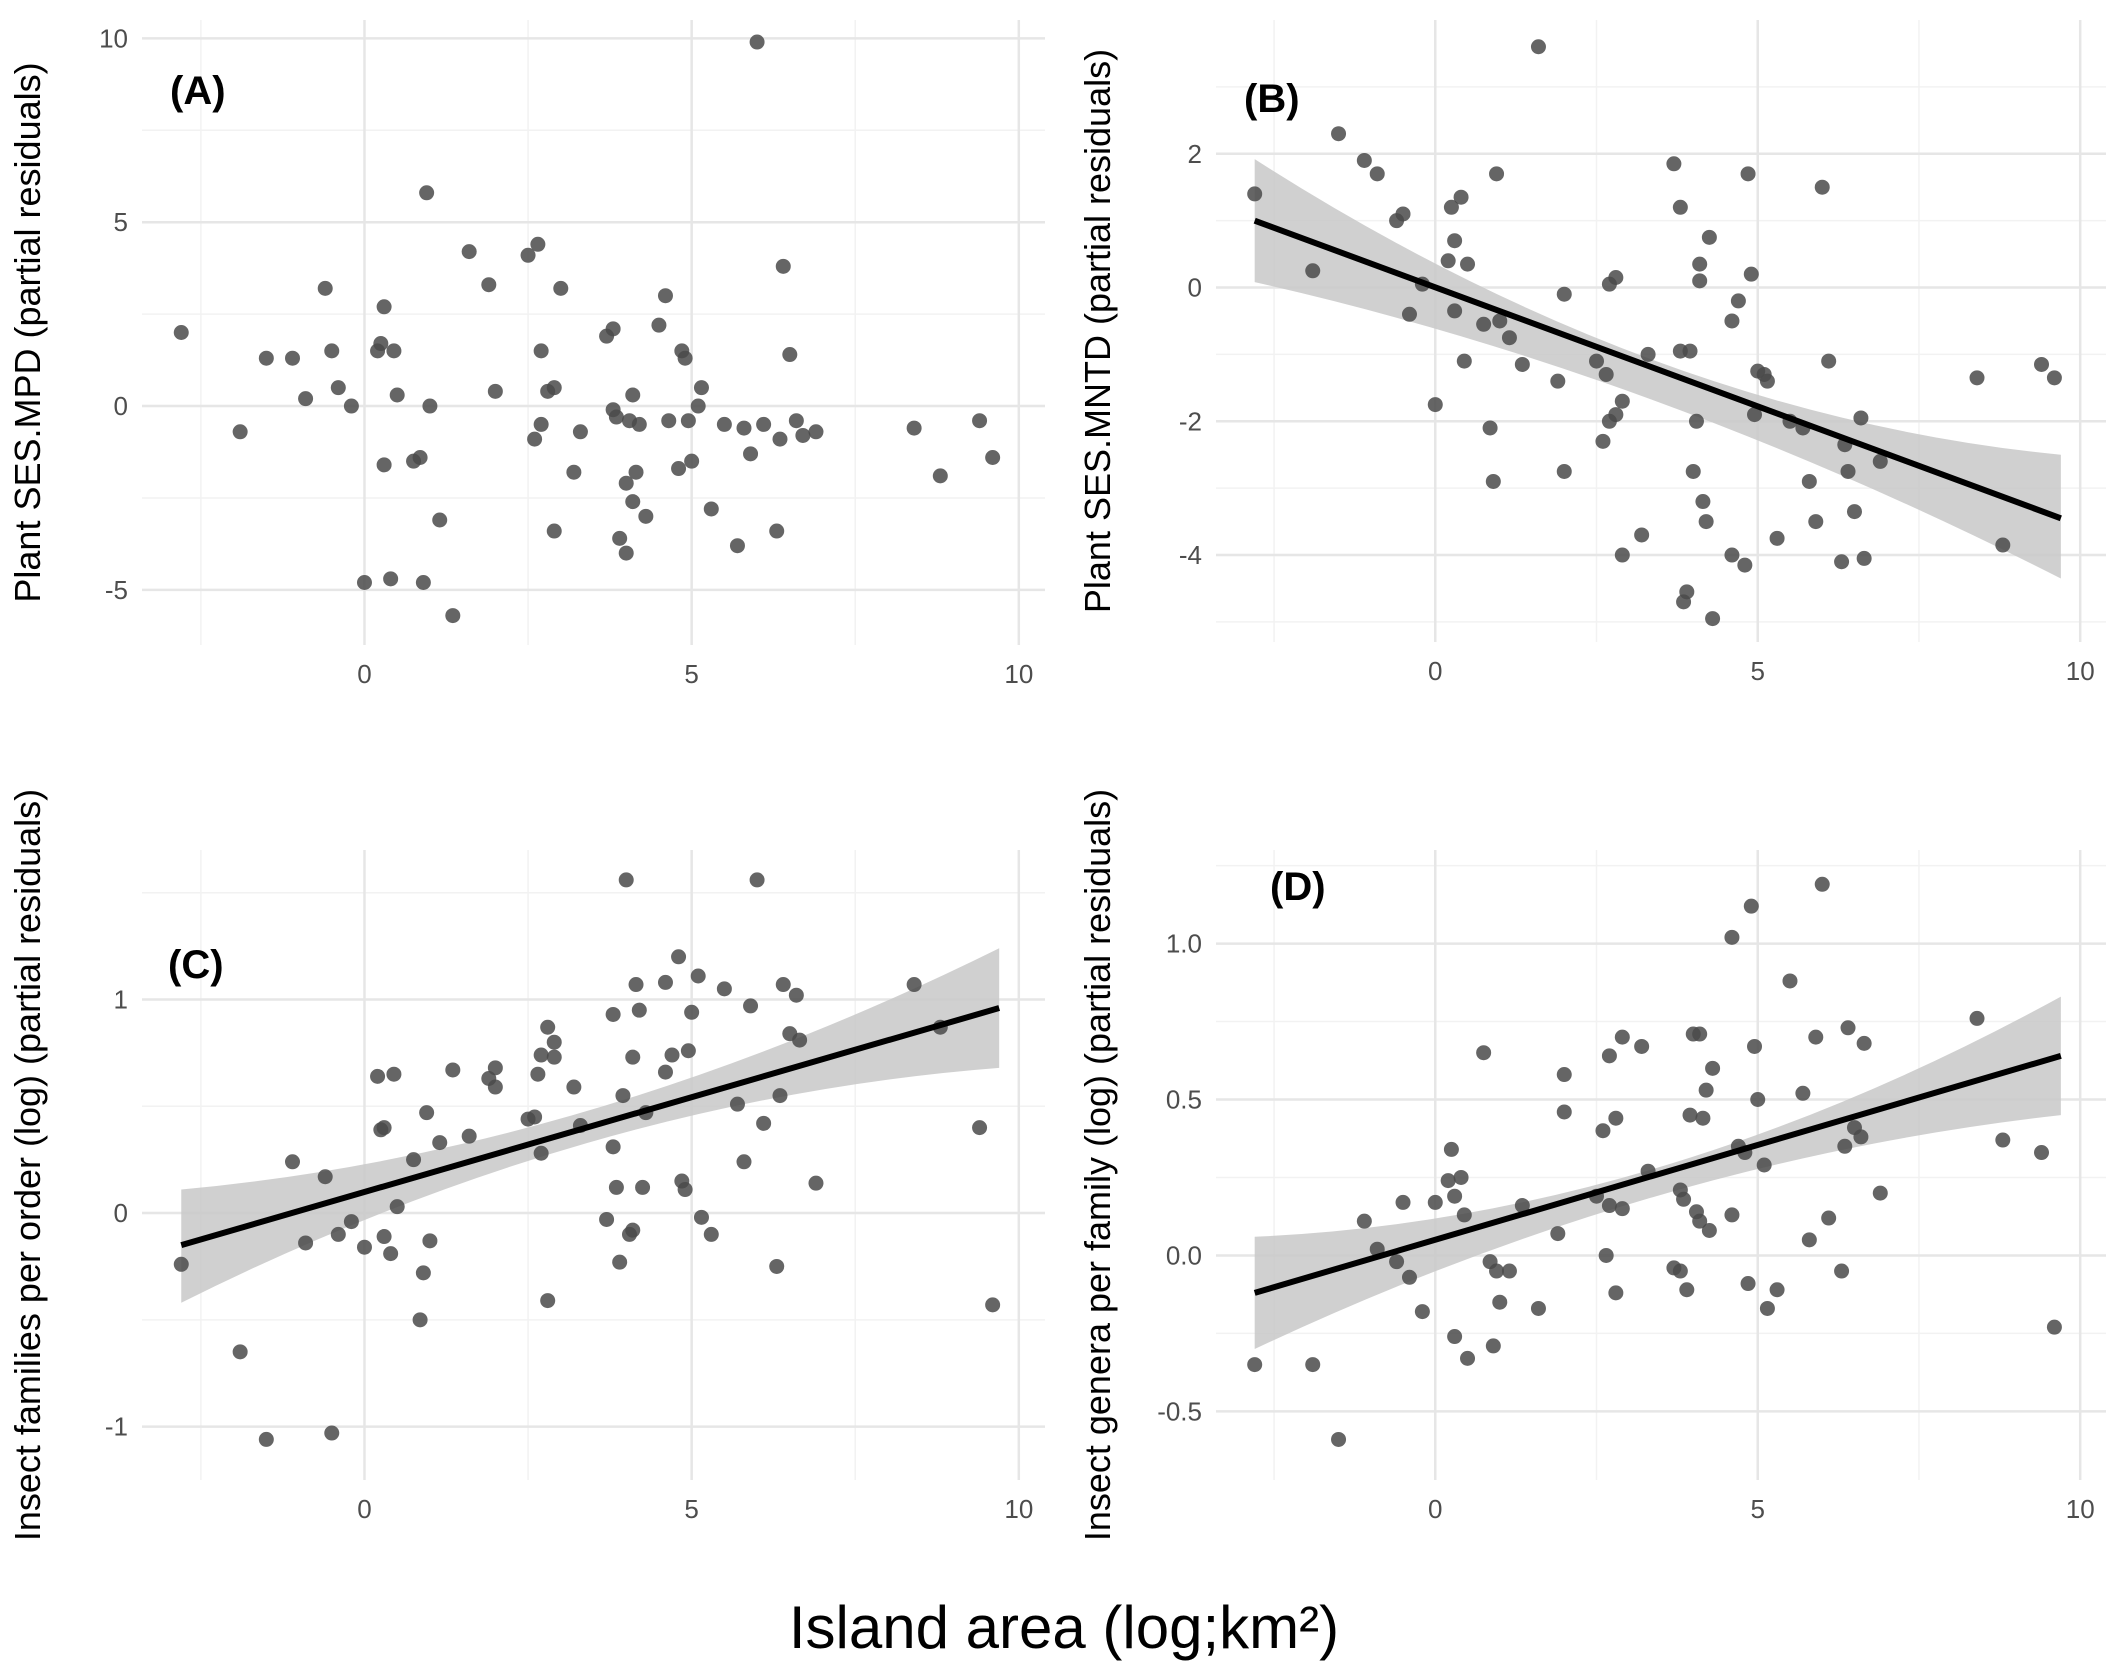  Describe the element at coordinates (1097, 331) in the screenshot. I see `y-axis-title: Plant SES.MNTD (partial residuals)` at that location.